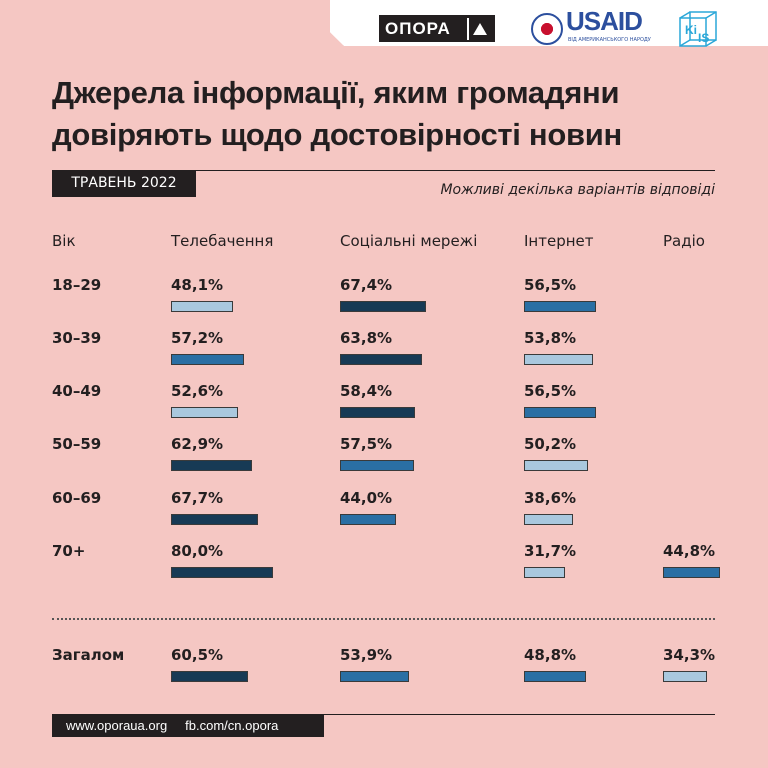  I want to click on age-label: 18–29, so click(77, 285).